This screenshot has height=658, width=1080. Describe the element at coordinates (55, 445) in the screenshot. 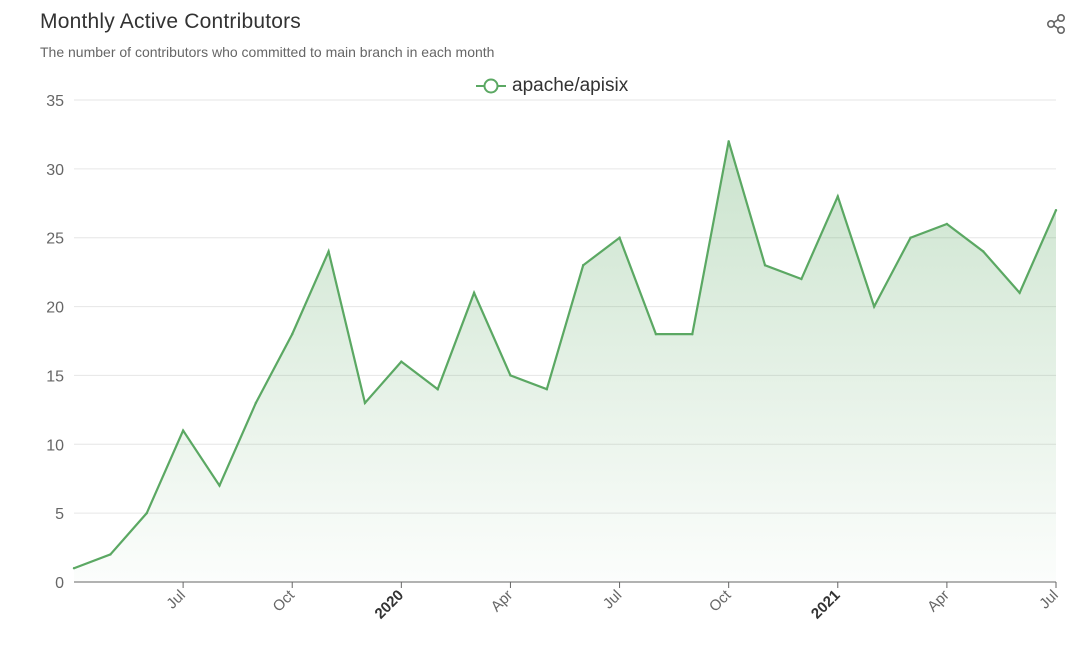

I see `y-tick-label: 10` at that location.